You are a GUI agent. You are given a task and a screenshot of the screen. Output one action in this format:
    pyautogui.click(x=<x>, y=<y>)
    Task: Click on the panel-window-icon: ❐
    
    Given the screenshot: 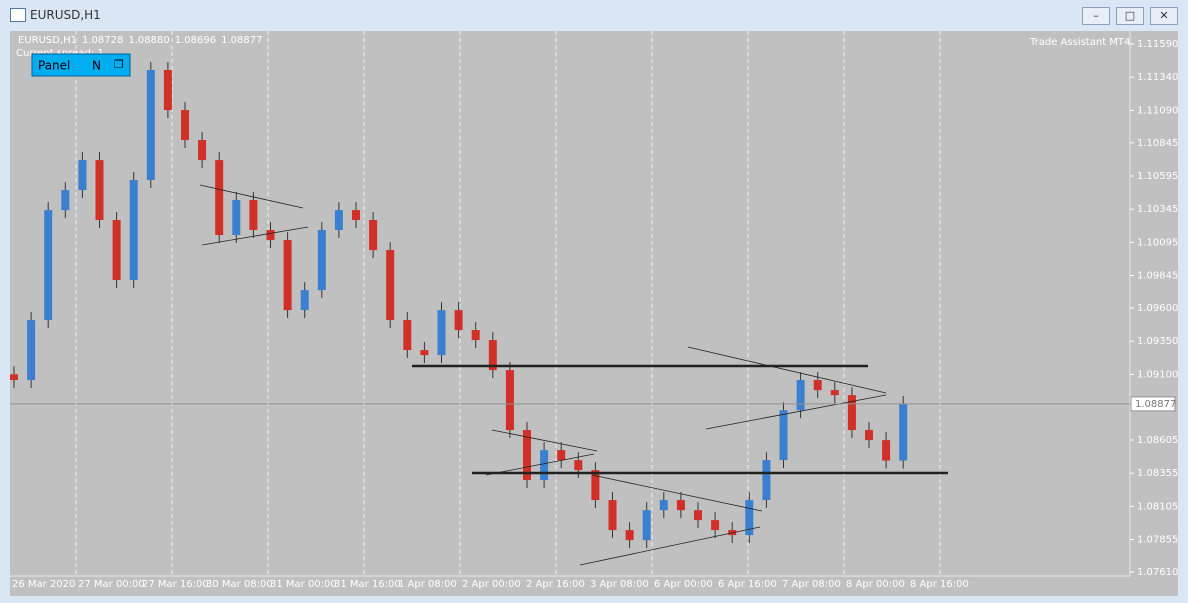 What is the action you would take?
    pyautogui.click(x=119, y=64)
    